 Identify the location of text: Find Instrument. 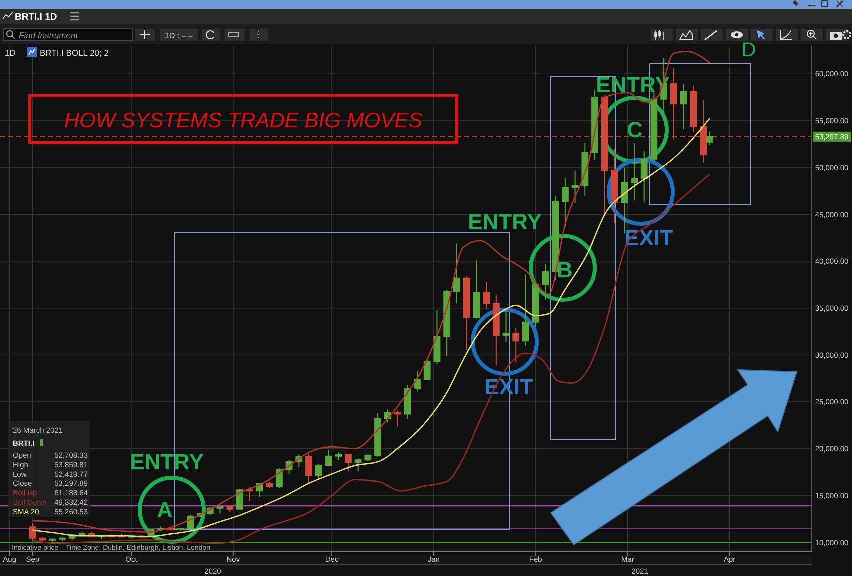
(49, 35).